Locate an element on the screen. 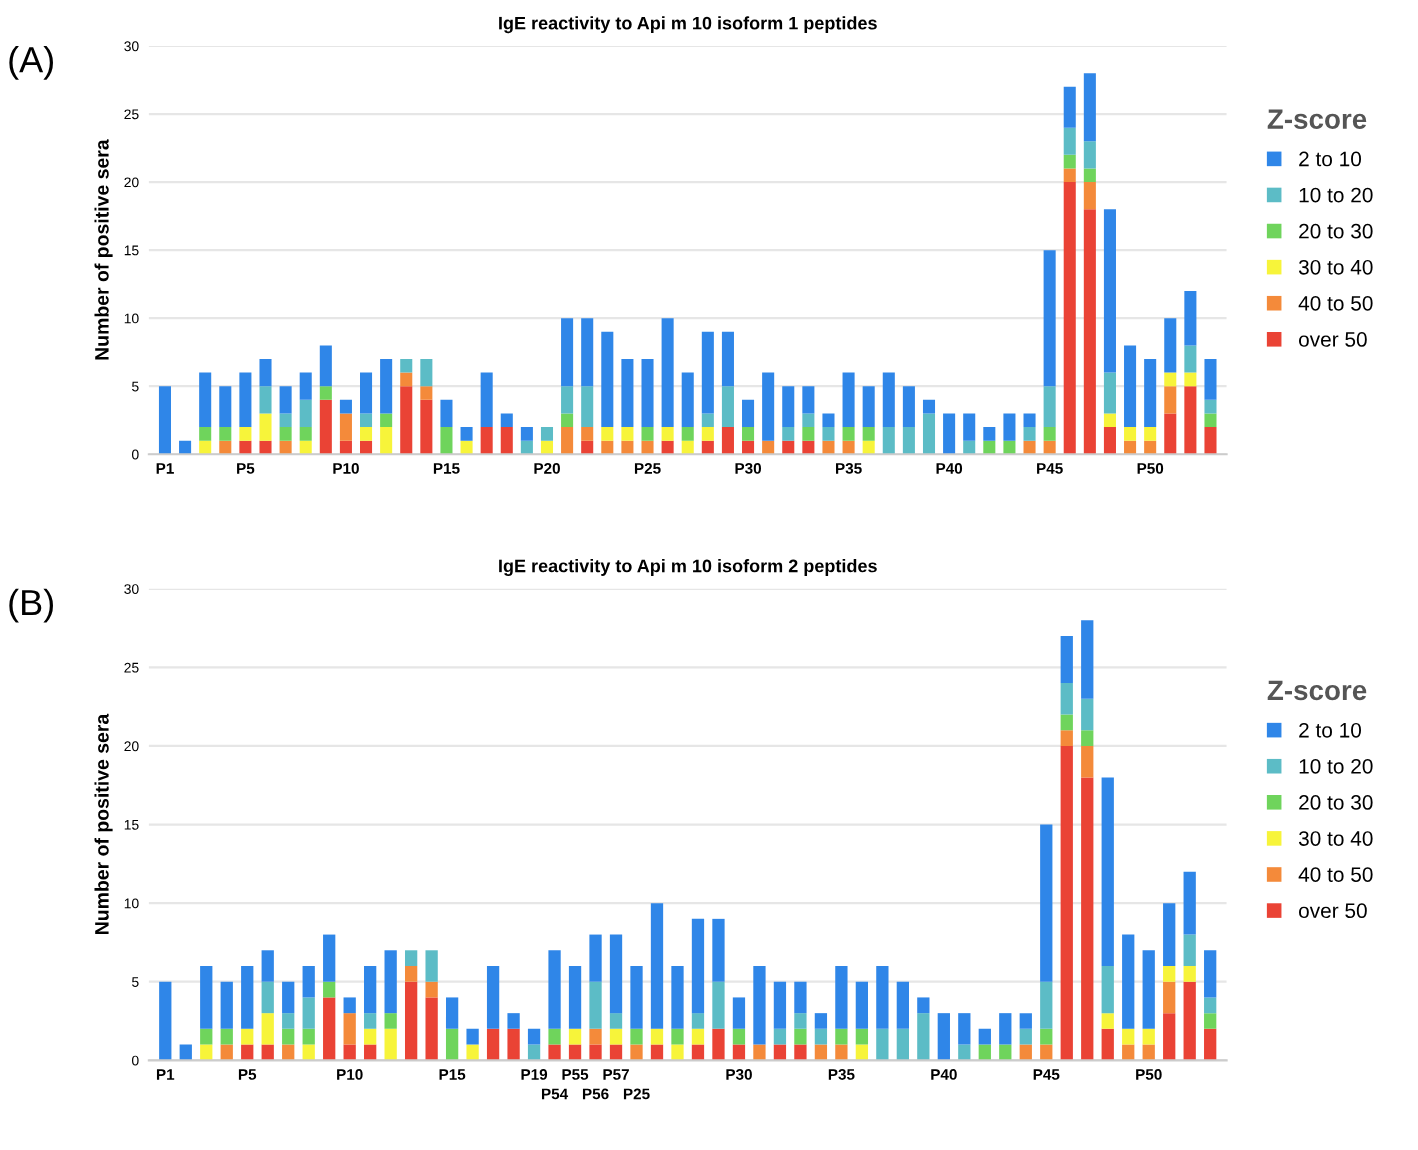  legend-label: 30 to 40 is located at coordinates (1335, 267).